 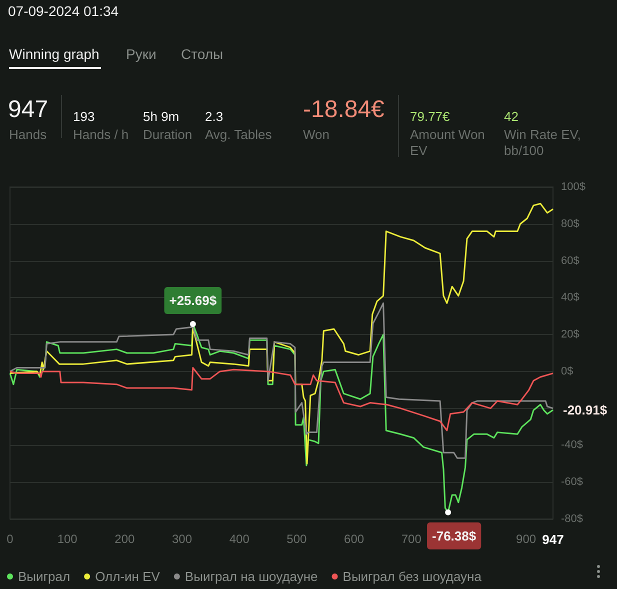 I want to click on legend-label: Выиграл на шоудауне, so click(x=251, y=576).